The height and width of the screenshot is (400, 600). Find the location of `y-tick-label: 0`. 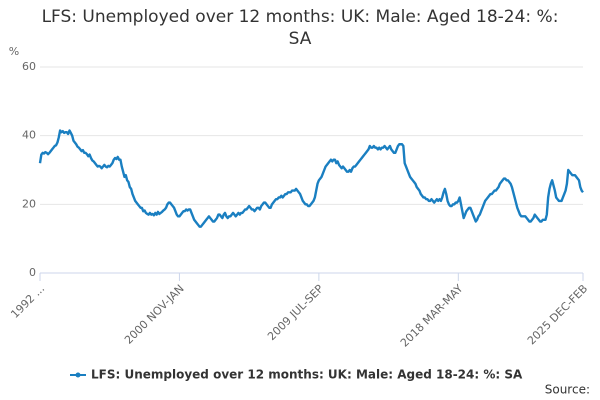

y-tick-label: 0 is located at coordinates (32, 272).